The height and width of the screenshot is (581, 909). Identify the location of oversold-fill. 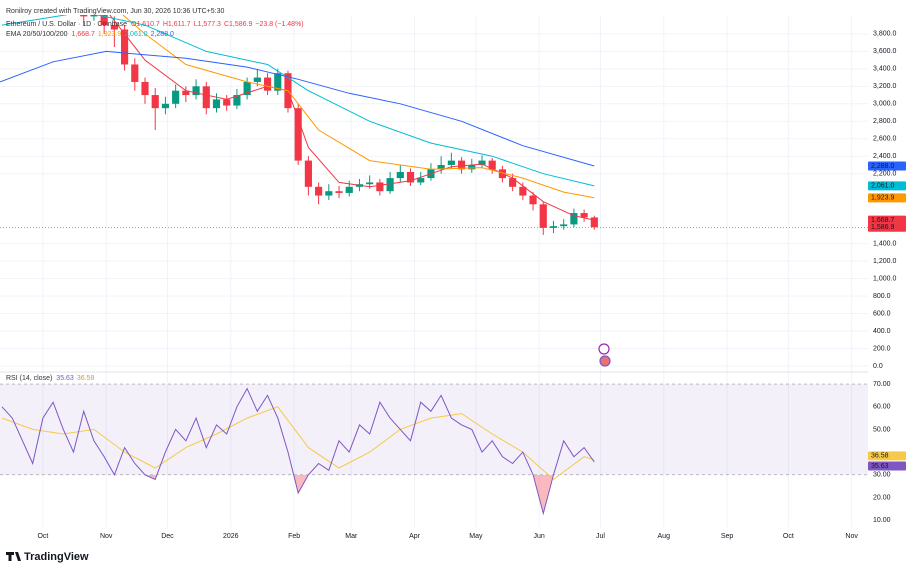
(298, 494).